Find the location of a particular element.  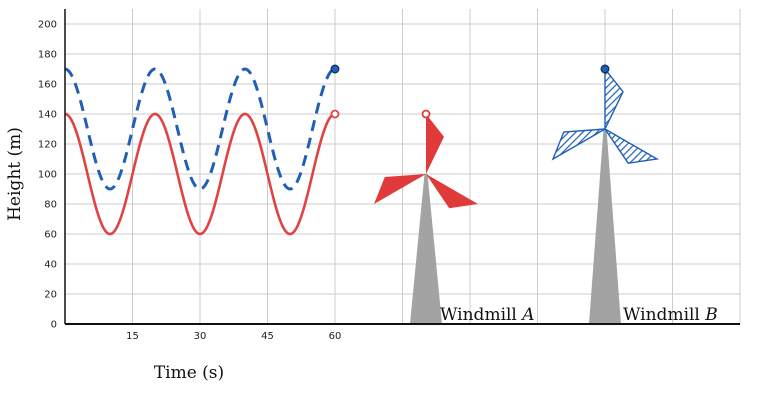

x-tick-label: 60 is located at coordinates (335, 336).